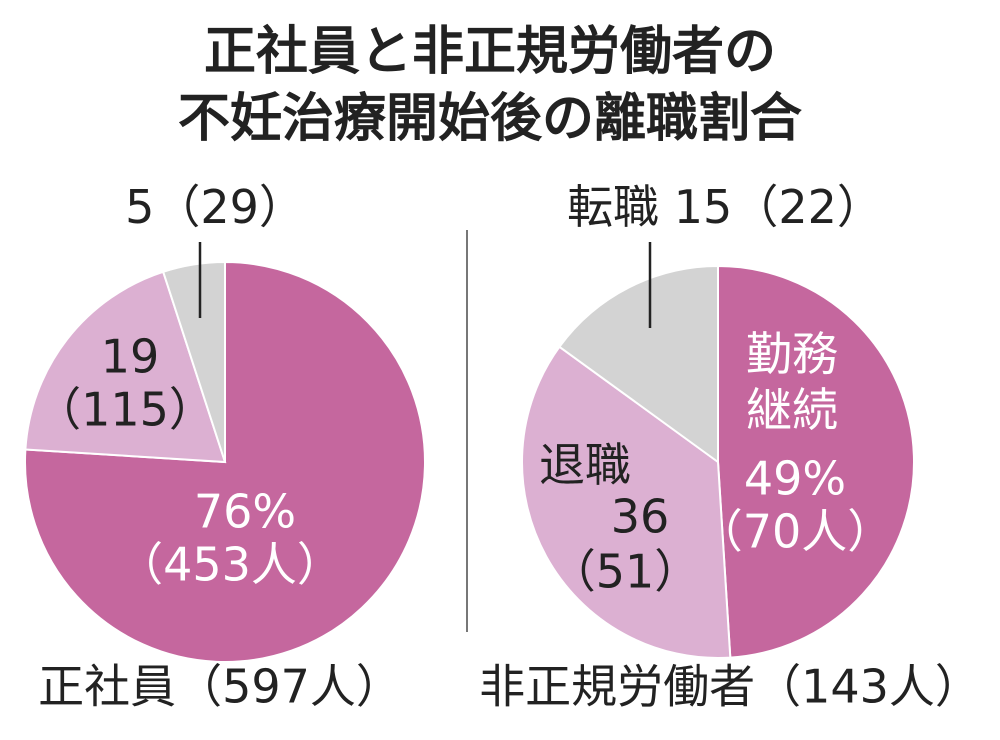  What do you see at coordinates (245, 512) in the screenshot?
I see `value-label: 76%` at bounding box center [245, 512].